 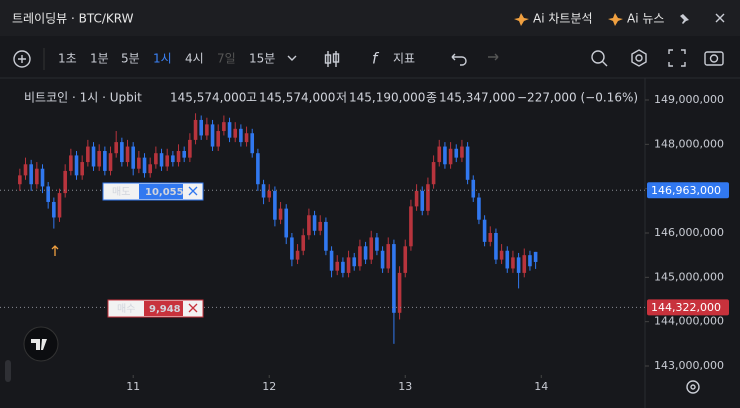 I want to click on interval-button: 1초, so click(x=67, y=59).